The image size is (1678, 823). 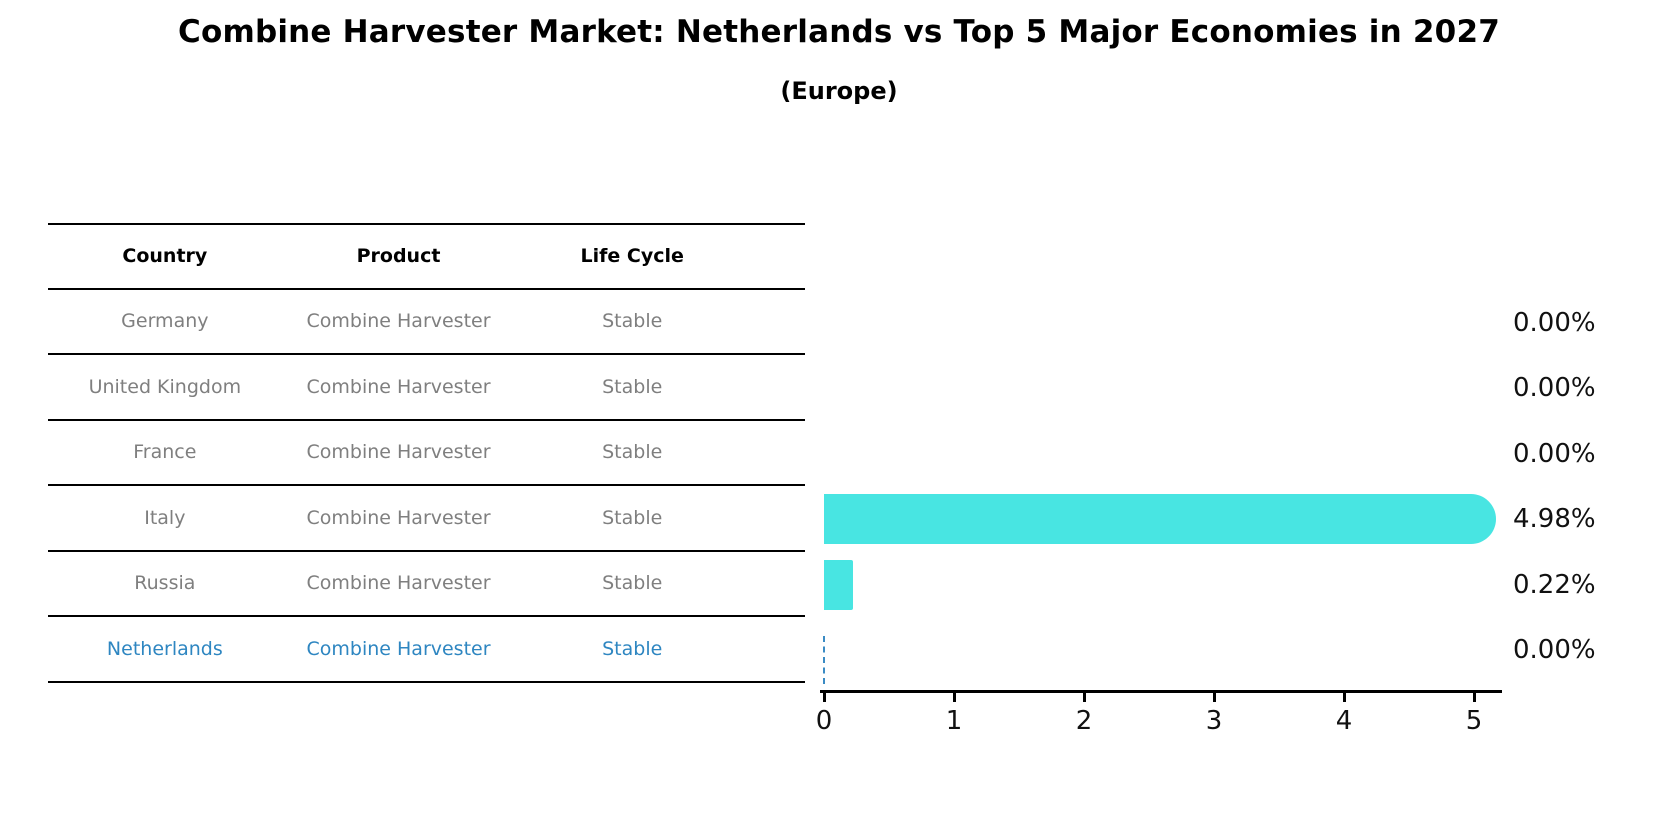 What do you see at coordinates (165, 583) in the screenshot?
I see `cell-country: Russia` at bounding box center [165, 583].